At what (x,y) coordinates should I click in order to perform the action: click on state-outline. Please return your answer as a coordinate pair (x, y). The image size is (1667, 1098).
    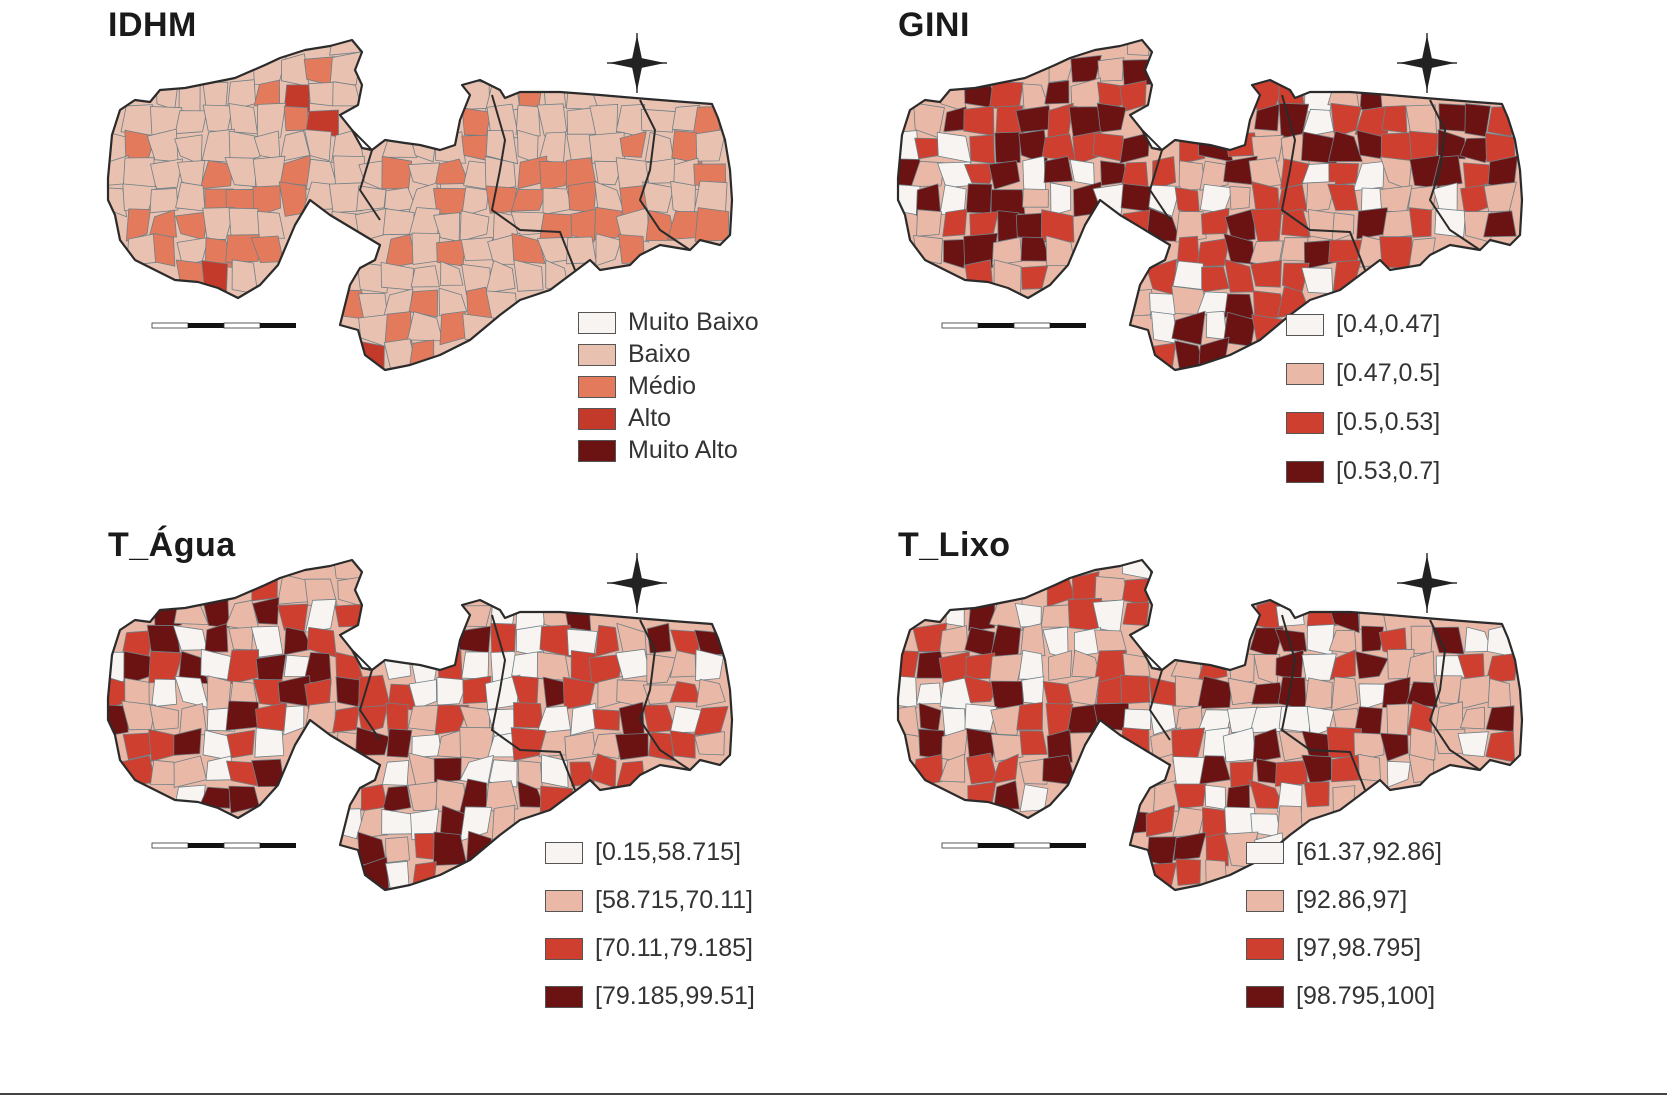
    Looking at the image, I should click on (1210, 725).